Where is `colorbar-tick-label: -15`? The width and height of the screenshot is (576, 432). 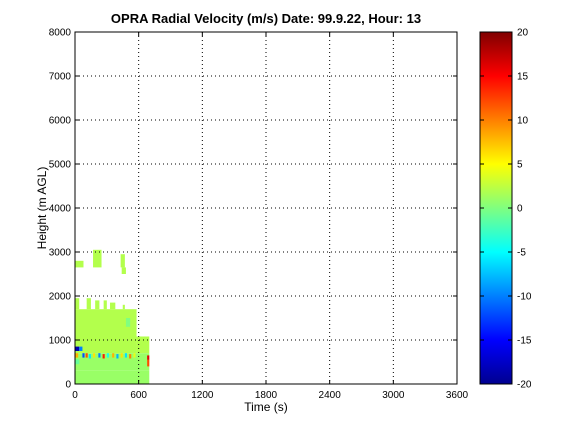
colorbar-tick-label: -15 is located at coordinates (524, 341).